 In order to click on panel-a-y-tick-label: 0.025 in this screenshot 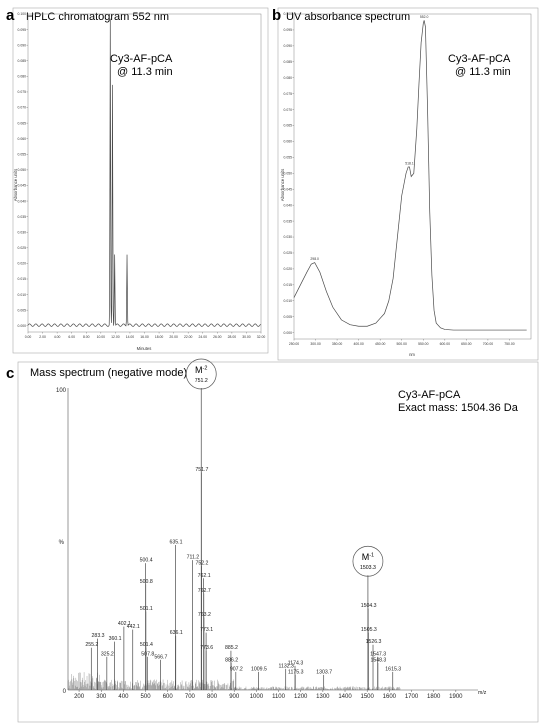, I will do `click(22, 248)`.